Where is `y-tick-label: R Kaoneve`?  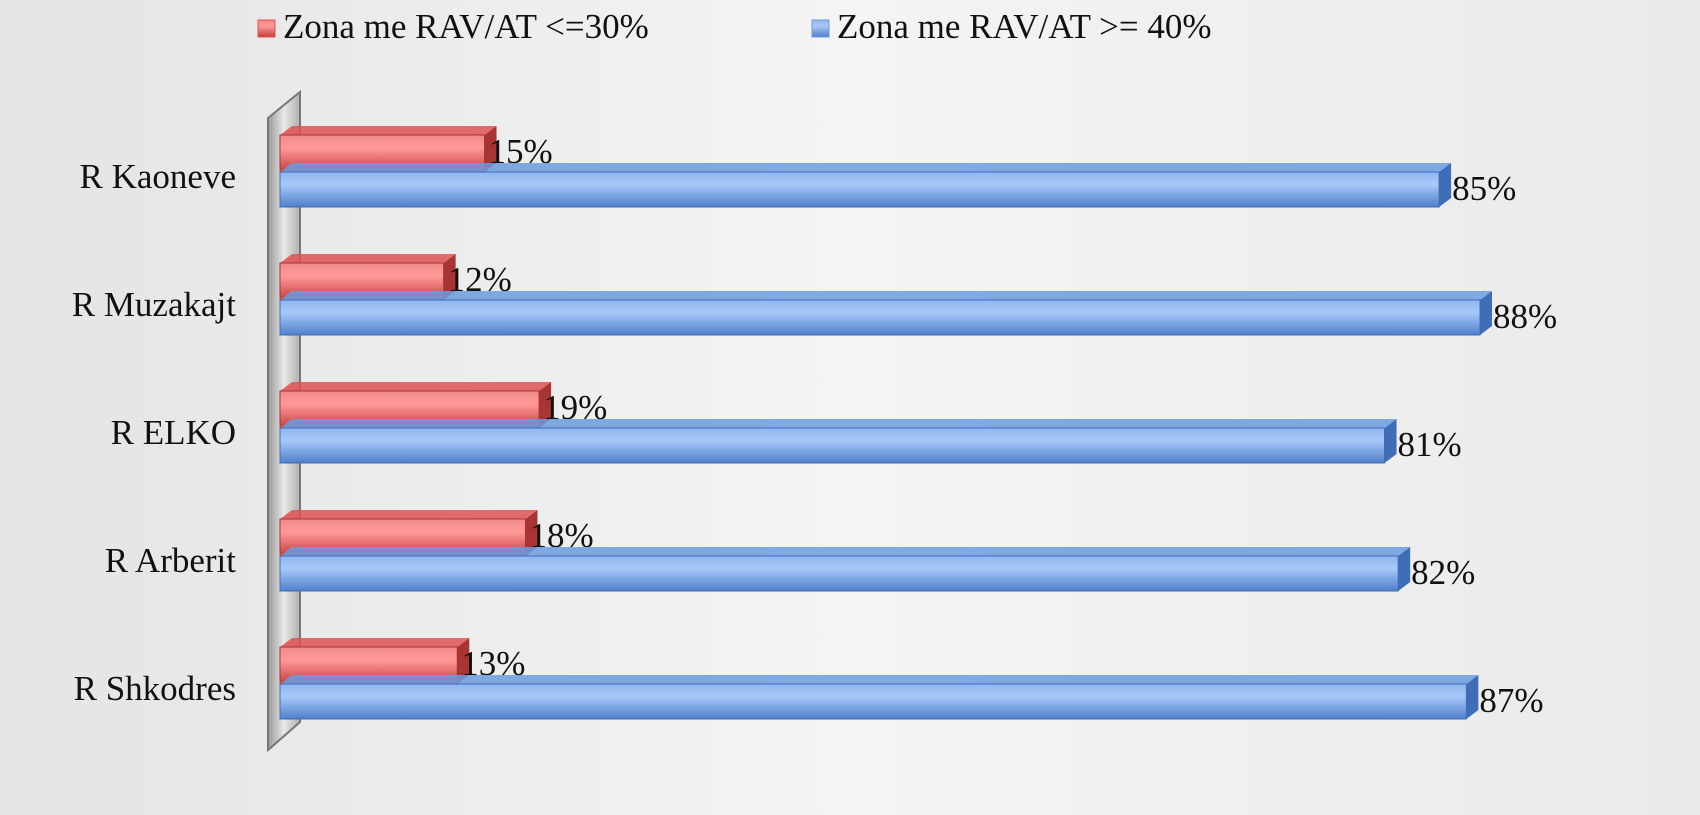
y-tick-label: R Kaoneve is located at coordinates (158, 176).